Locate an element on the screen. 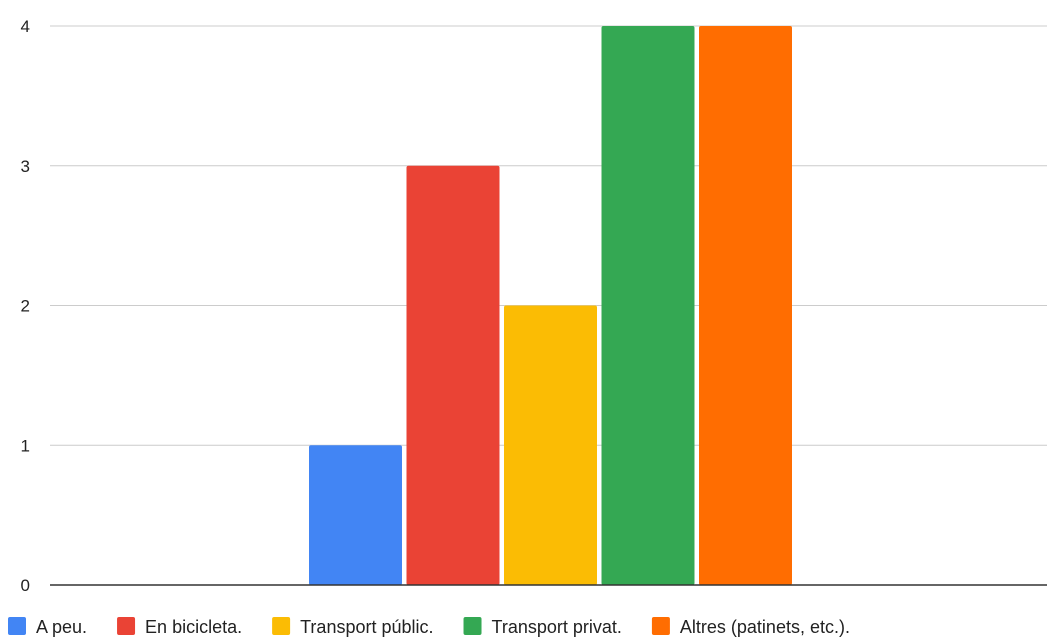  legend-label: Transport públic. is located at coordinates (366, 627).